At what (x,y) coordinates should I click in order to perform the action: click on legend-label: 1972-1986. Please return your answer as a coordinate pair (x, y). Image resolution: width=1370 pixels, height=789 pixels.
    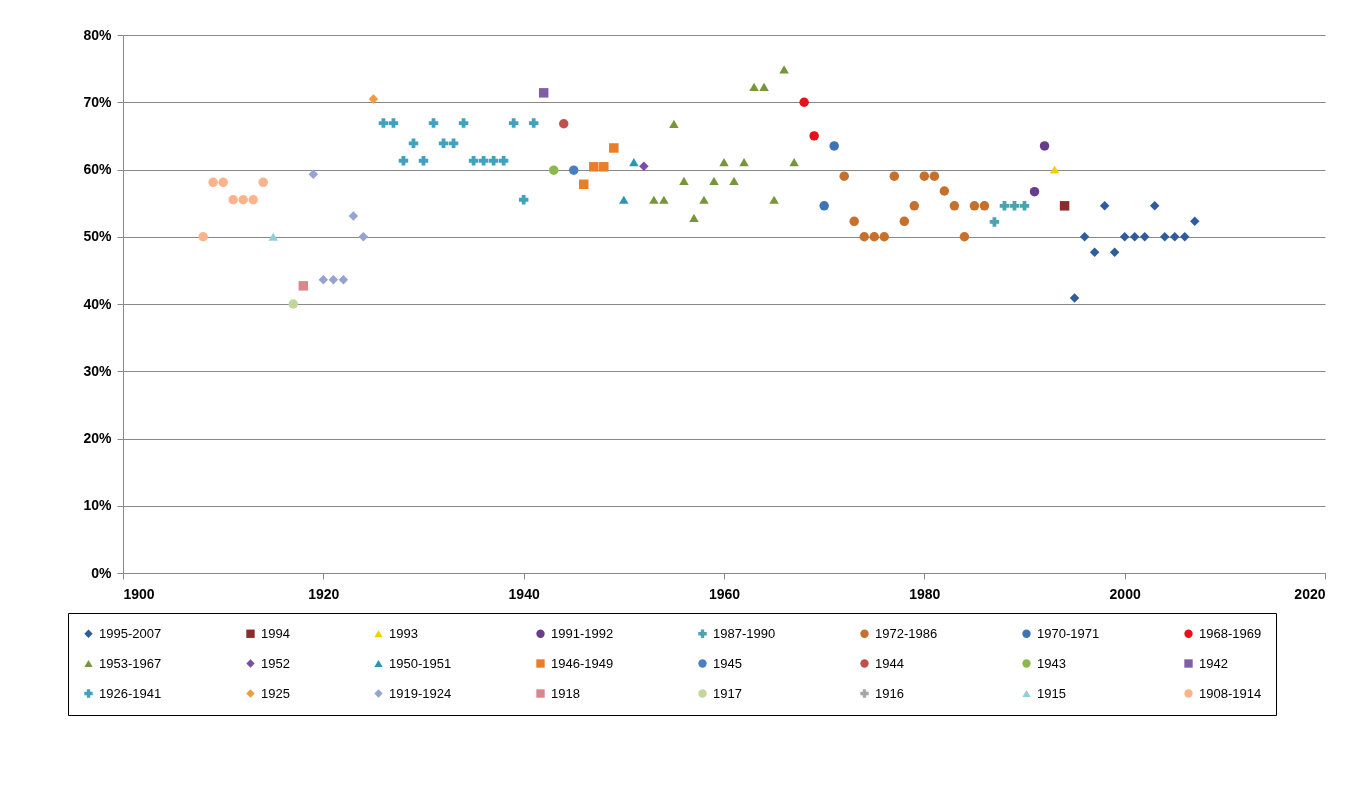
    Looking at the image, I should click on (906, 633).